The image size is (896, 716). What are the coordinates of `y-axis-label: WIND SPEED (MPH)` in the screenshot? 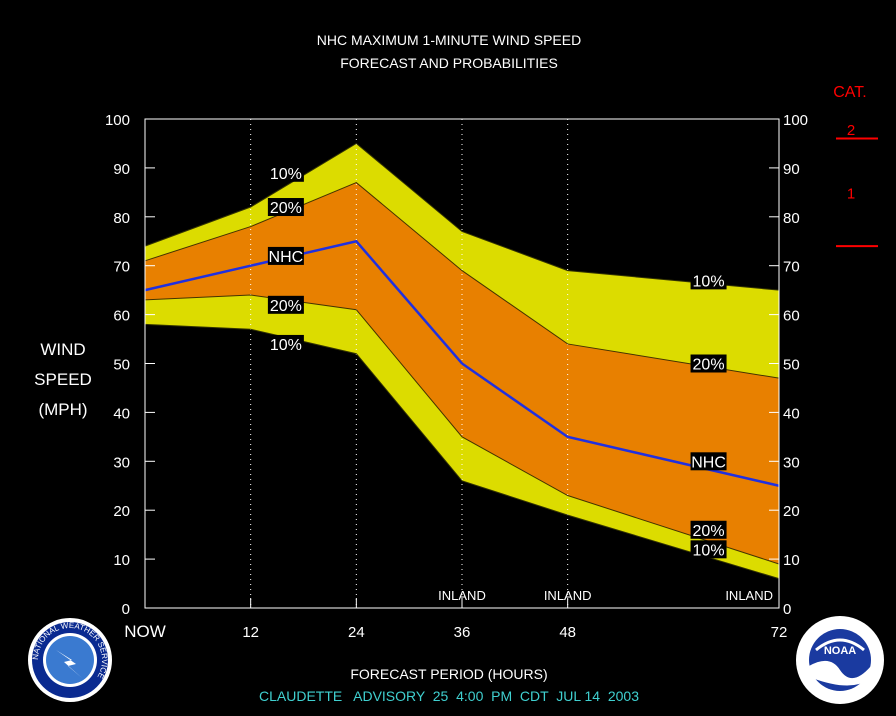 It's located at (63, 379).